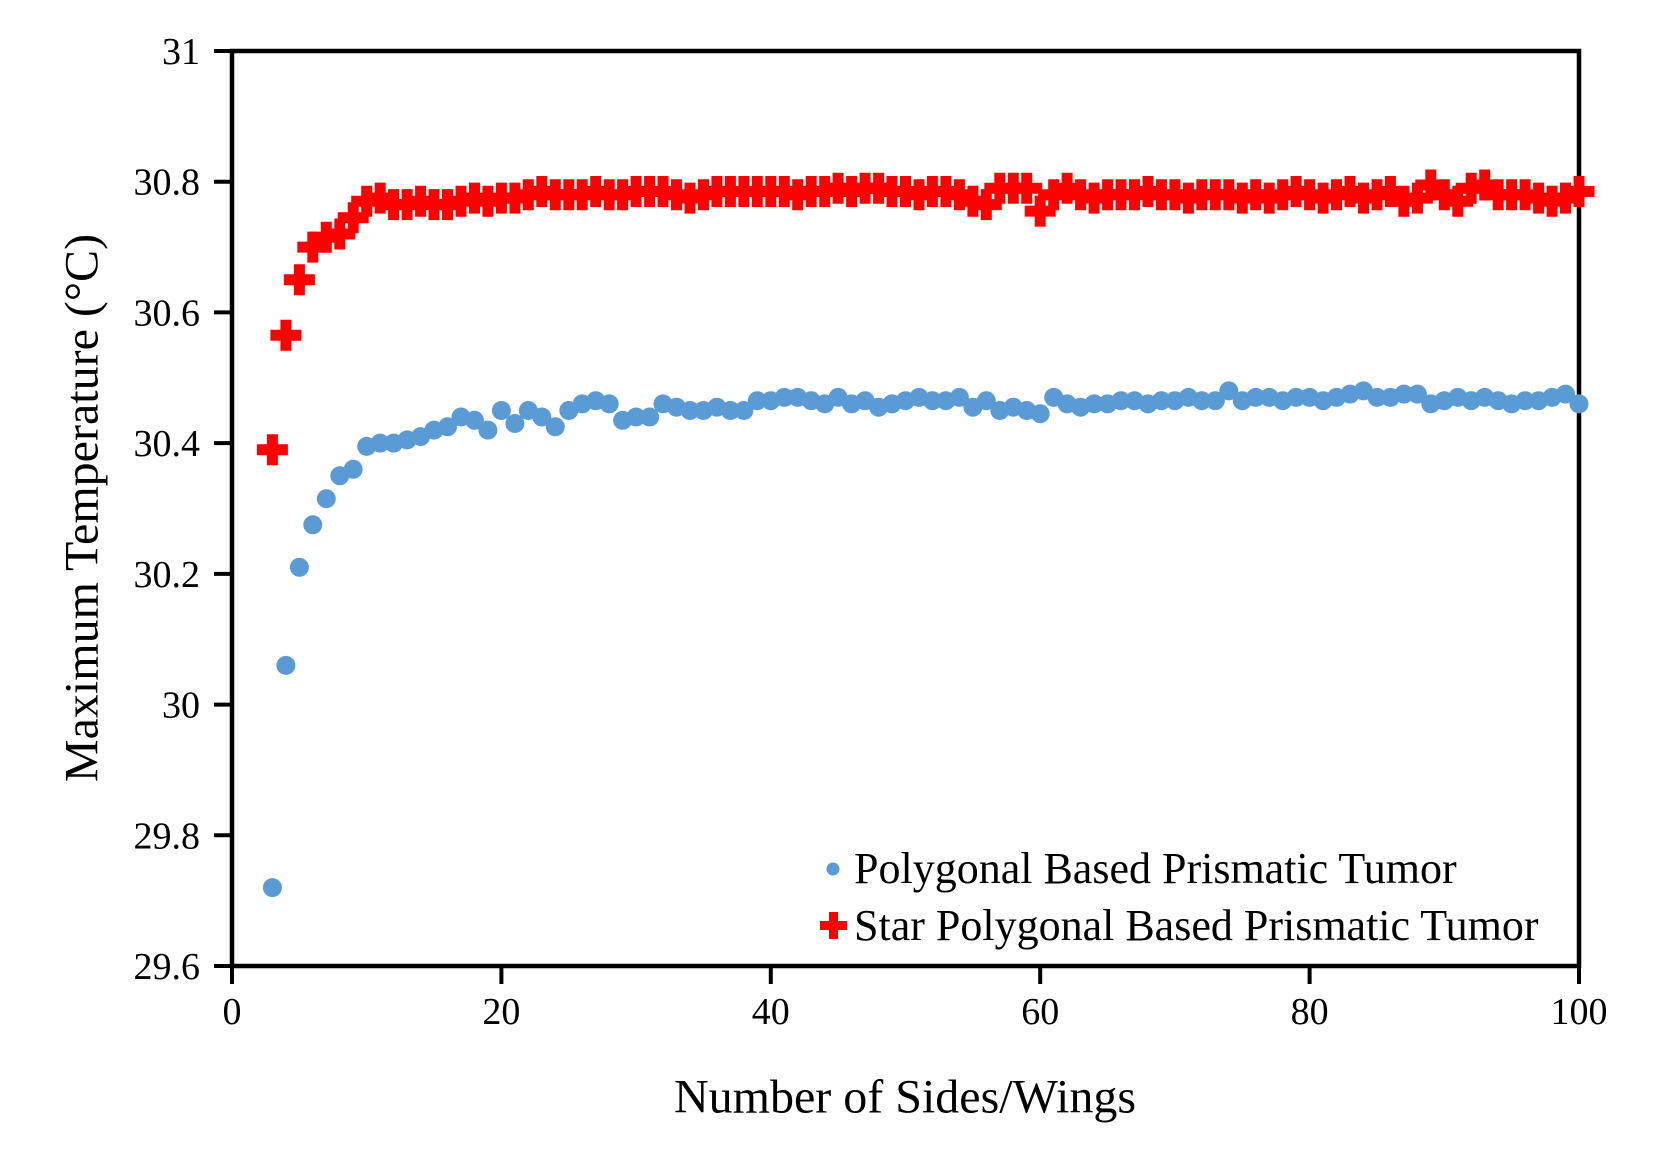  What do you see at coordinates (181, 52) in the screenshot?
I see `y-tick-label: 31` at bounding box center [181, 52].